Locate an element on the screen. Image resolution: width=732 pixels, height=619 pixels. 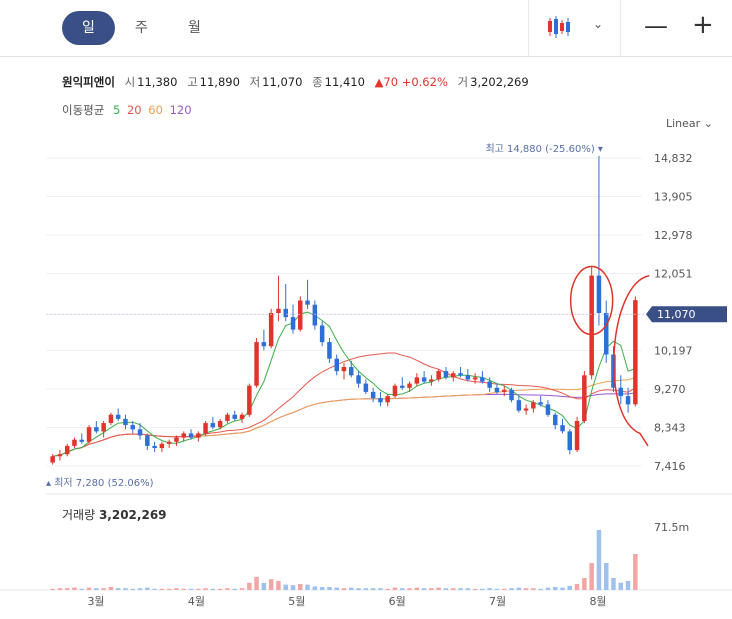
y-tick-label: 7,416 is located at coordinates (670, 466).